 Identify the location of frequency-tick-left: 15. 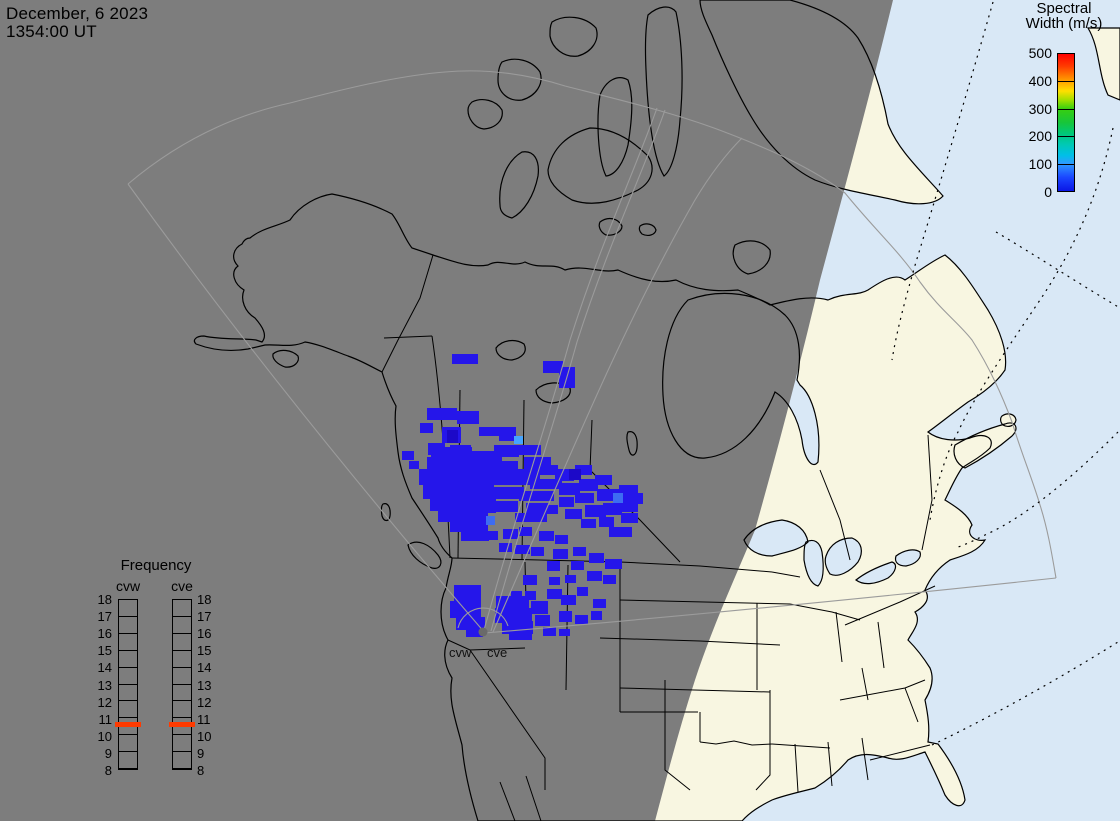
(104, 651).